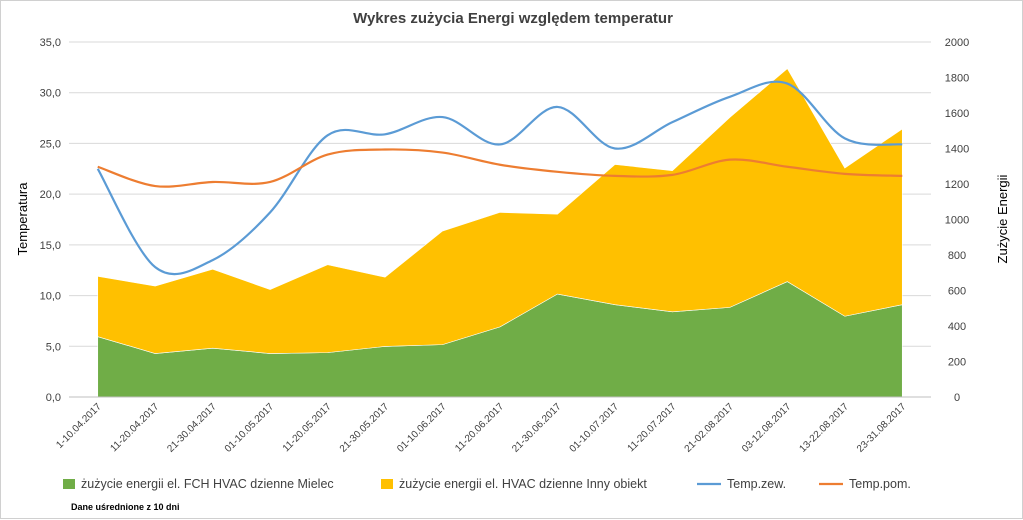  I want to click on x-tick-label: 21-30.04.2017, so click(192, 428).